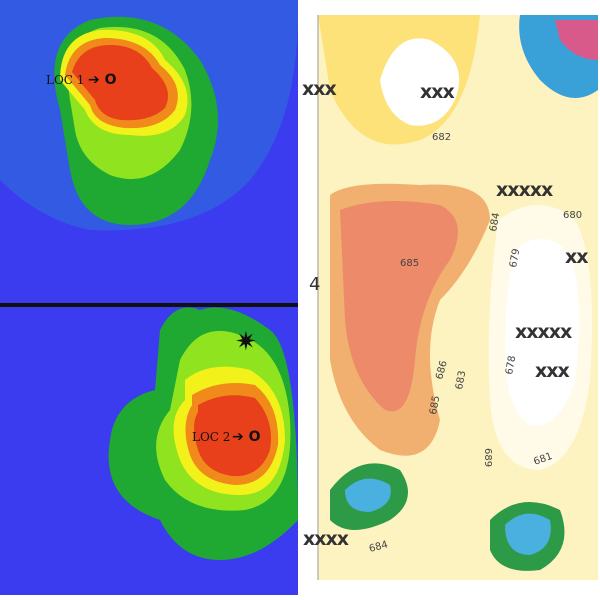 The image size is (600, 600). I want to click on contour-label: 678, so click(511, 365).